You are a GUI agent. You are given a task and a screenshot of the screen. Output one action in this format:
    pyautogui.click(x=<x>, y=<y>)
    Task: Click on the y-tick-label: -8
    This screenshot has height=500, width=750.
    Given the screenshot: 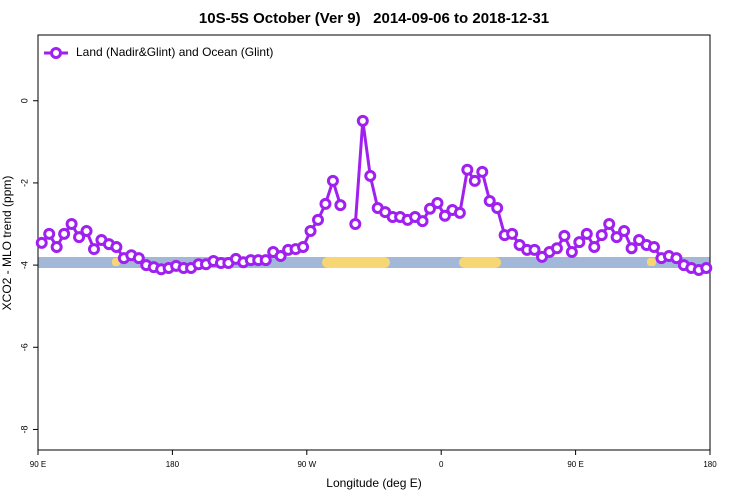 What is the action you would take?
    pyautogui.click(x=24, y=429)
    